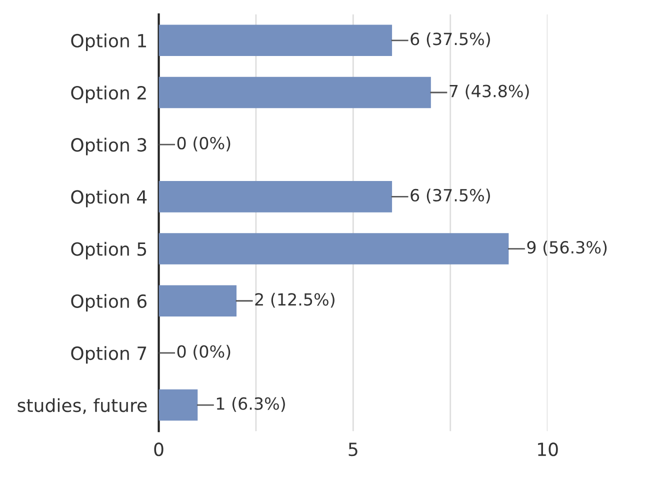 Image resolution: width=648 pixels, height=479 pixels. What do you see at coordinates (294, 300) in the screenshot?
I see `data-label: 2 (12.5%)` at bounding box center [294, 300].